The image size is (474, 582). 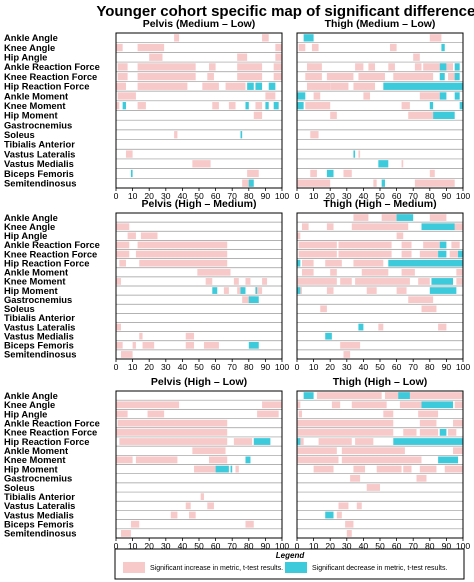 I want to click on x-tick-label: 0, so click(x=116, y=196).